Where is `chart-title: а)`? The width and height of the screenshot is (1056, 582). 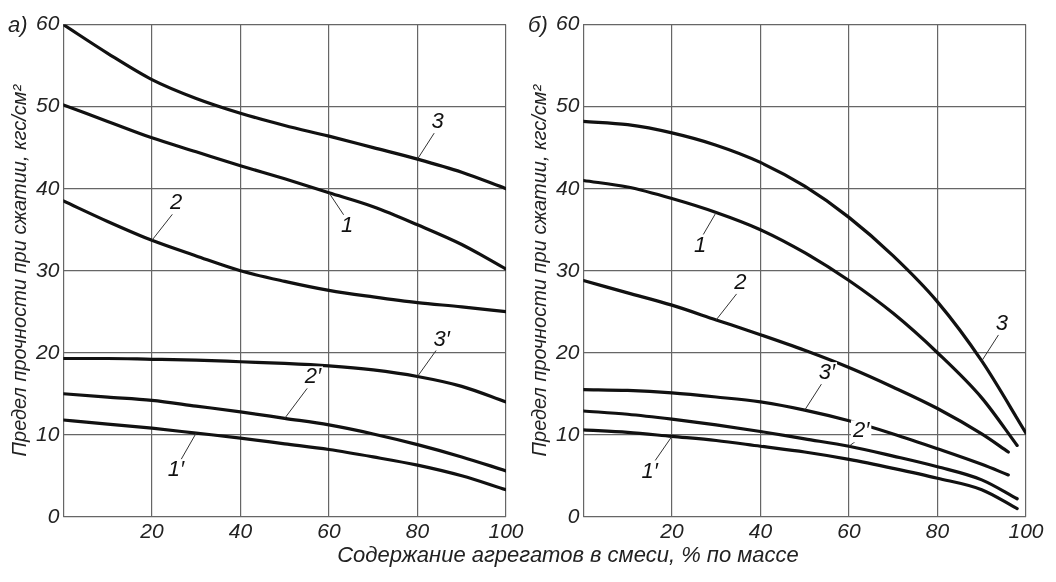 chart-title: а) is located at coordinates (18, 24).